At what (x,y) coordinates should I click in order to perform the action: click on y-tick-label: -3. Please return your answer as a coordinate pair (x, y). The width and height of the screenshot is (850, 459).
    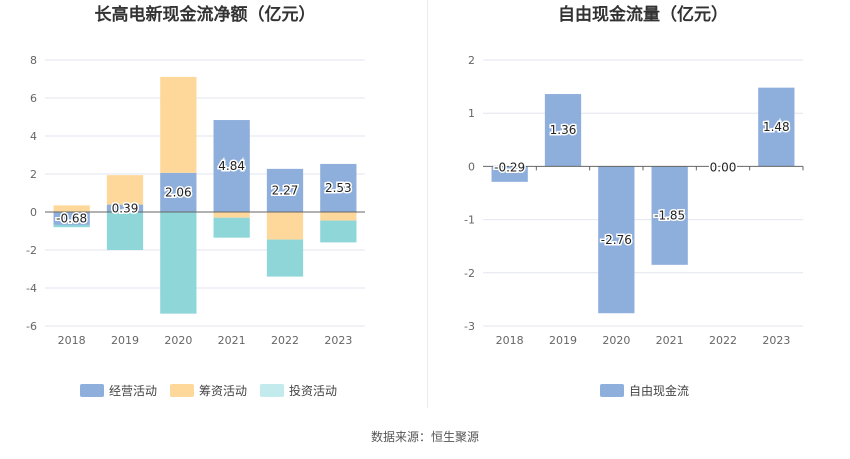
    Looking at the image, I should click on (469, 326).